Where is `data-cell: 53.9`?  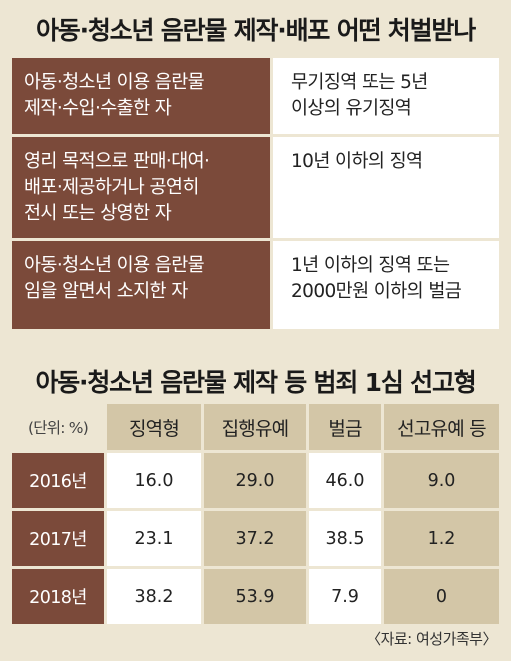 data-cell: 53.9 is located at coordinates (255, 596).